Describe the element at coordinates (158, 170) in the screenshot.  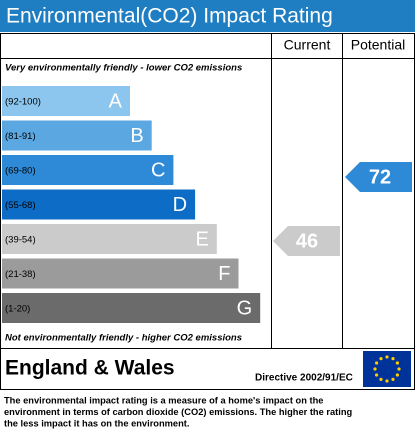
I see `band-letter: C` at that location.